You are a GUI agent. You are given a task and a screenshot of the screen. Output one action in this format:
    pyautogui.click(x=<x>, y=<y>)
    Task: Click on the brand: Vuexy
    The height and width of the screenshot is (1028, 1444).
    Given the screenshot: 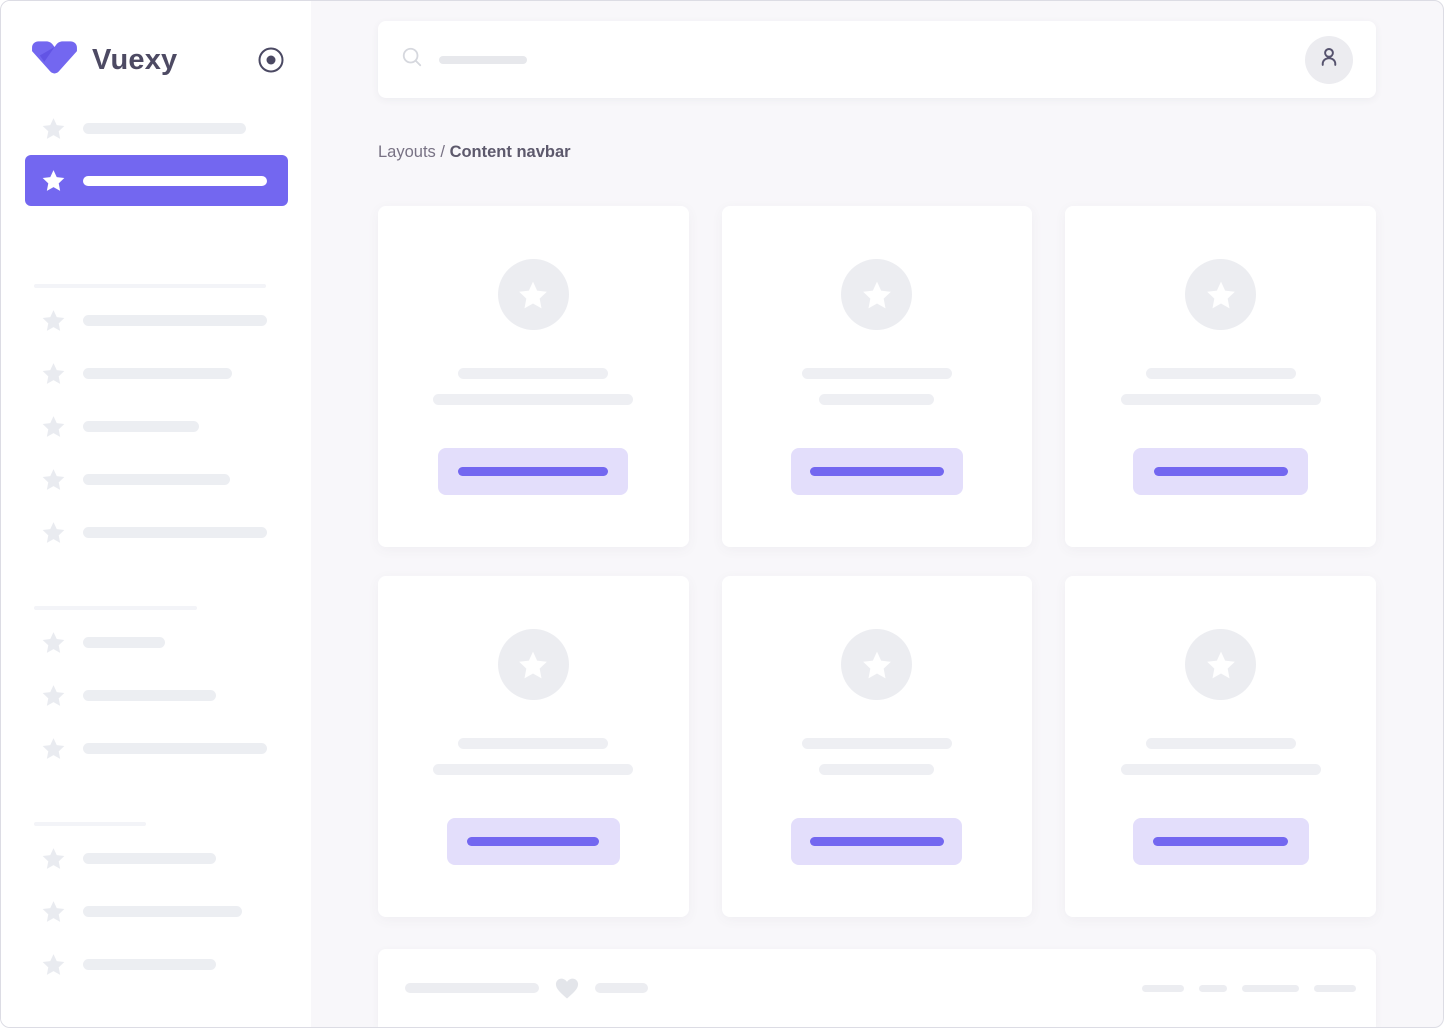 What is the action you would take?
    pyautogui.click(x=156, y=42)
    